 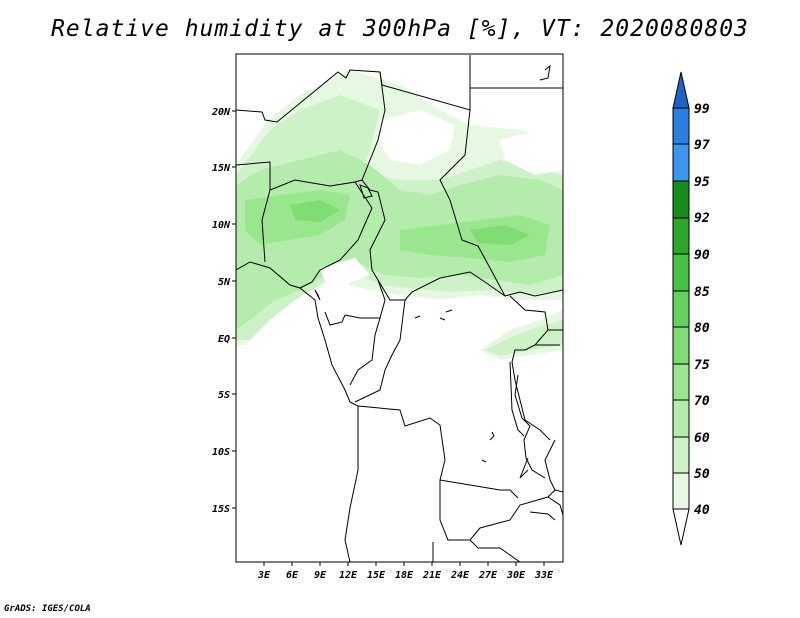 What do you see at coordinates (224, 282) in the screenshot?
I see `y-label-5n: 5N` at bounding box center [224, 282].